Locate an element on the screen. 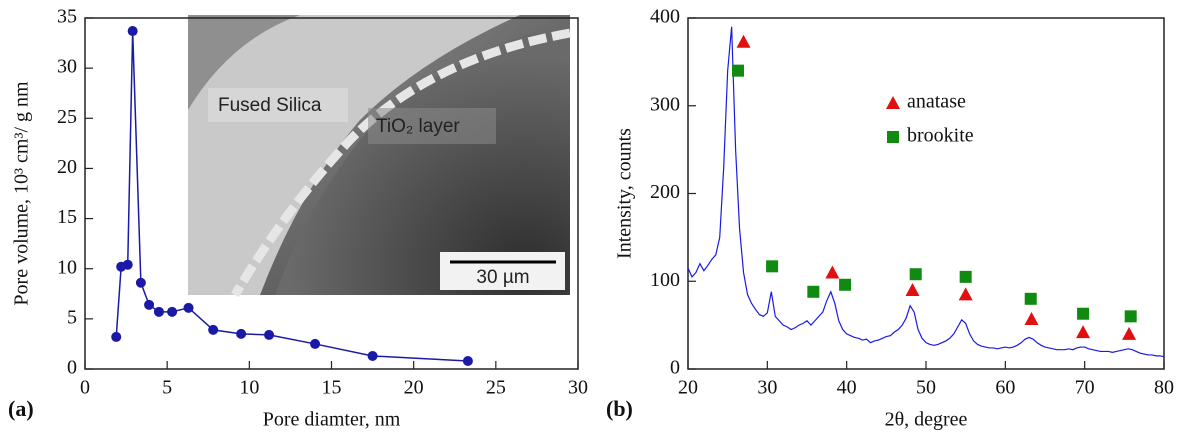 The width and height of the screenshot is (1181, 437). x-axis-label: Pore diamter, nm is located at coordinates (332, 420).